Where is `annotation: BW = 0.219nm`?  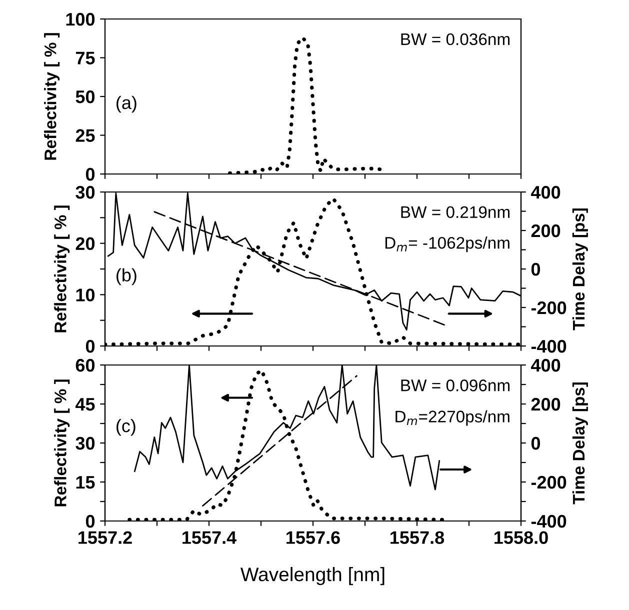
annotation: BW = 0.219nm is located at coordinates (455, 212).